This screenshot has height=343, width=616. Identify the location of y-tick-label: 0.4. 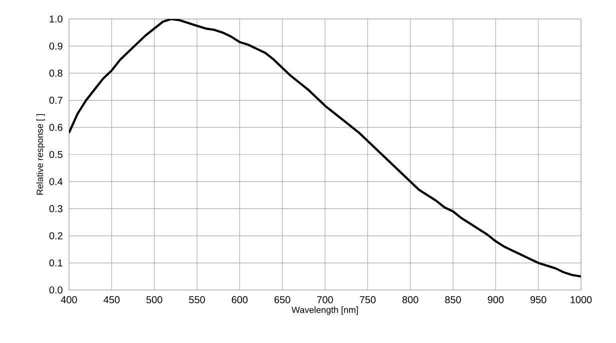
(56, 182).